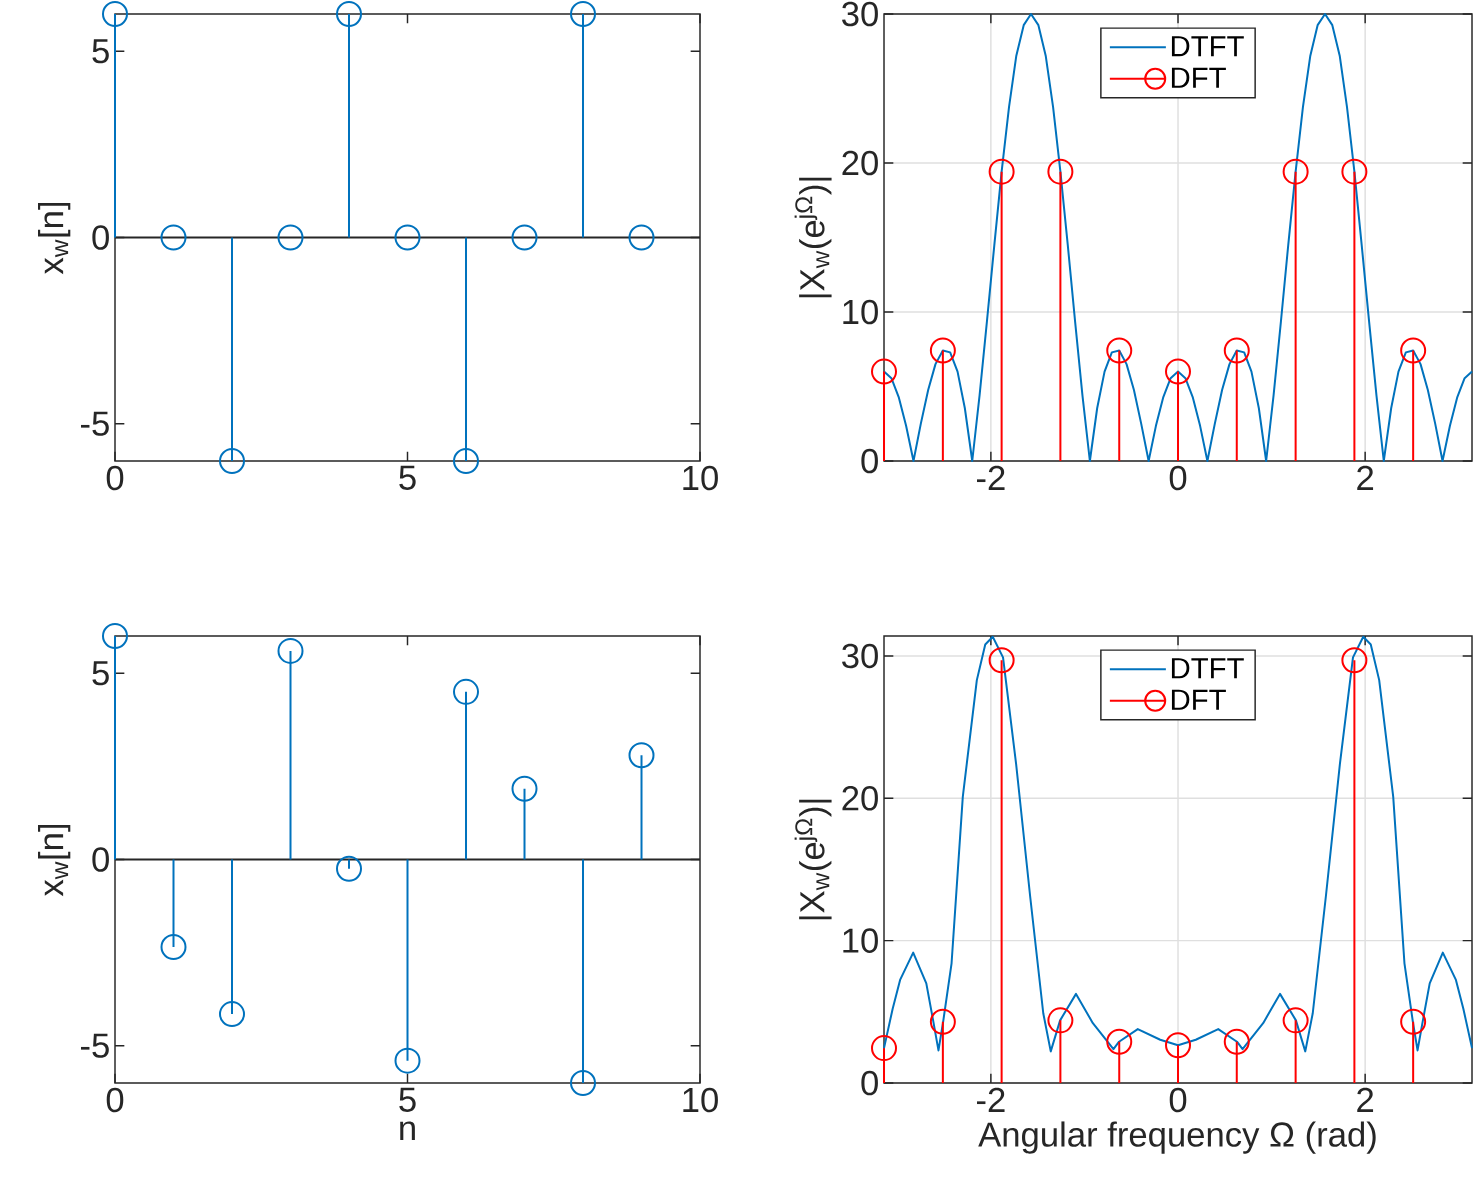 This screenshot has width=1475, height=1204. Describe the element at coordinates (407, 1131) in the screenshot. I see `x-axis-title: n` at that location.